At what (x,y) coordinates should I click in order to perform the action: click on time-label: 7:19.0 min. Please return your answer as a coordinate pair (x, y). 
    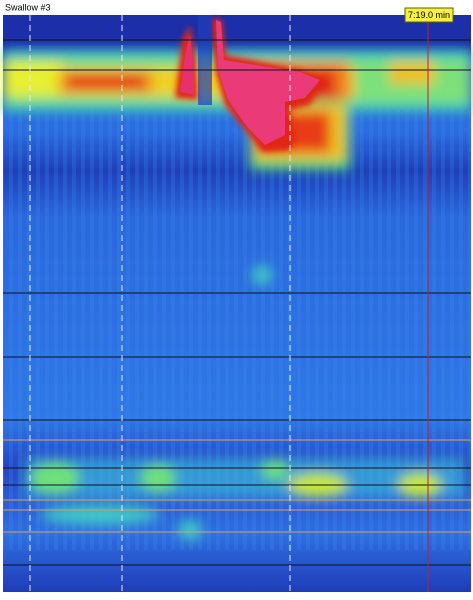
    Looking at the image, I should click on (429, 15).